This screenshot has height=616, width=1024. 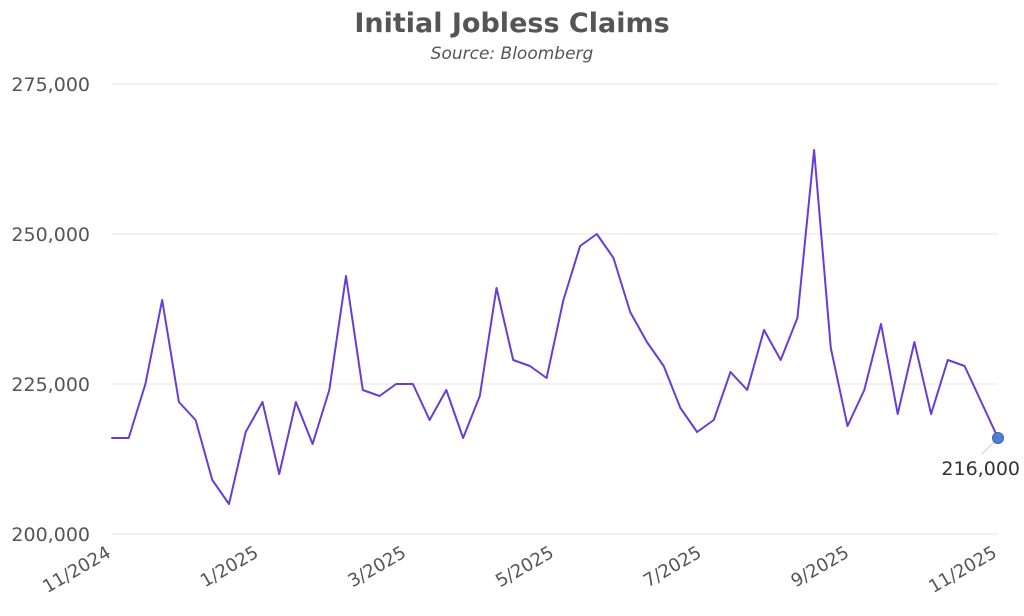 What do you see at coordinates (50, 385) in the screenshot?
I see `y-tick-label: 225,000` at bounding box center [50, 385].